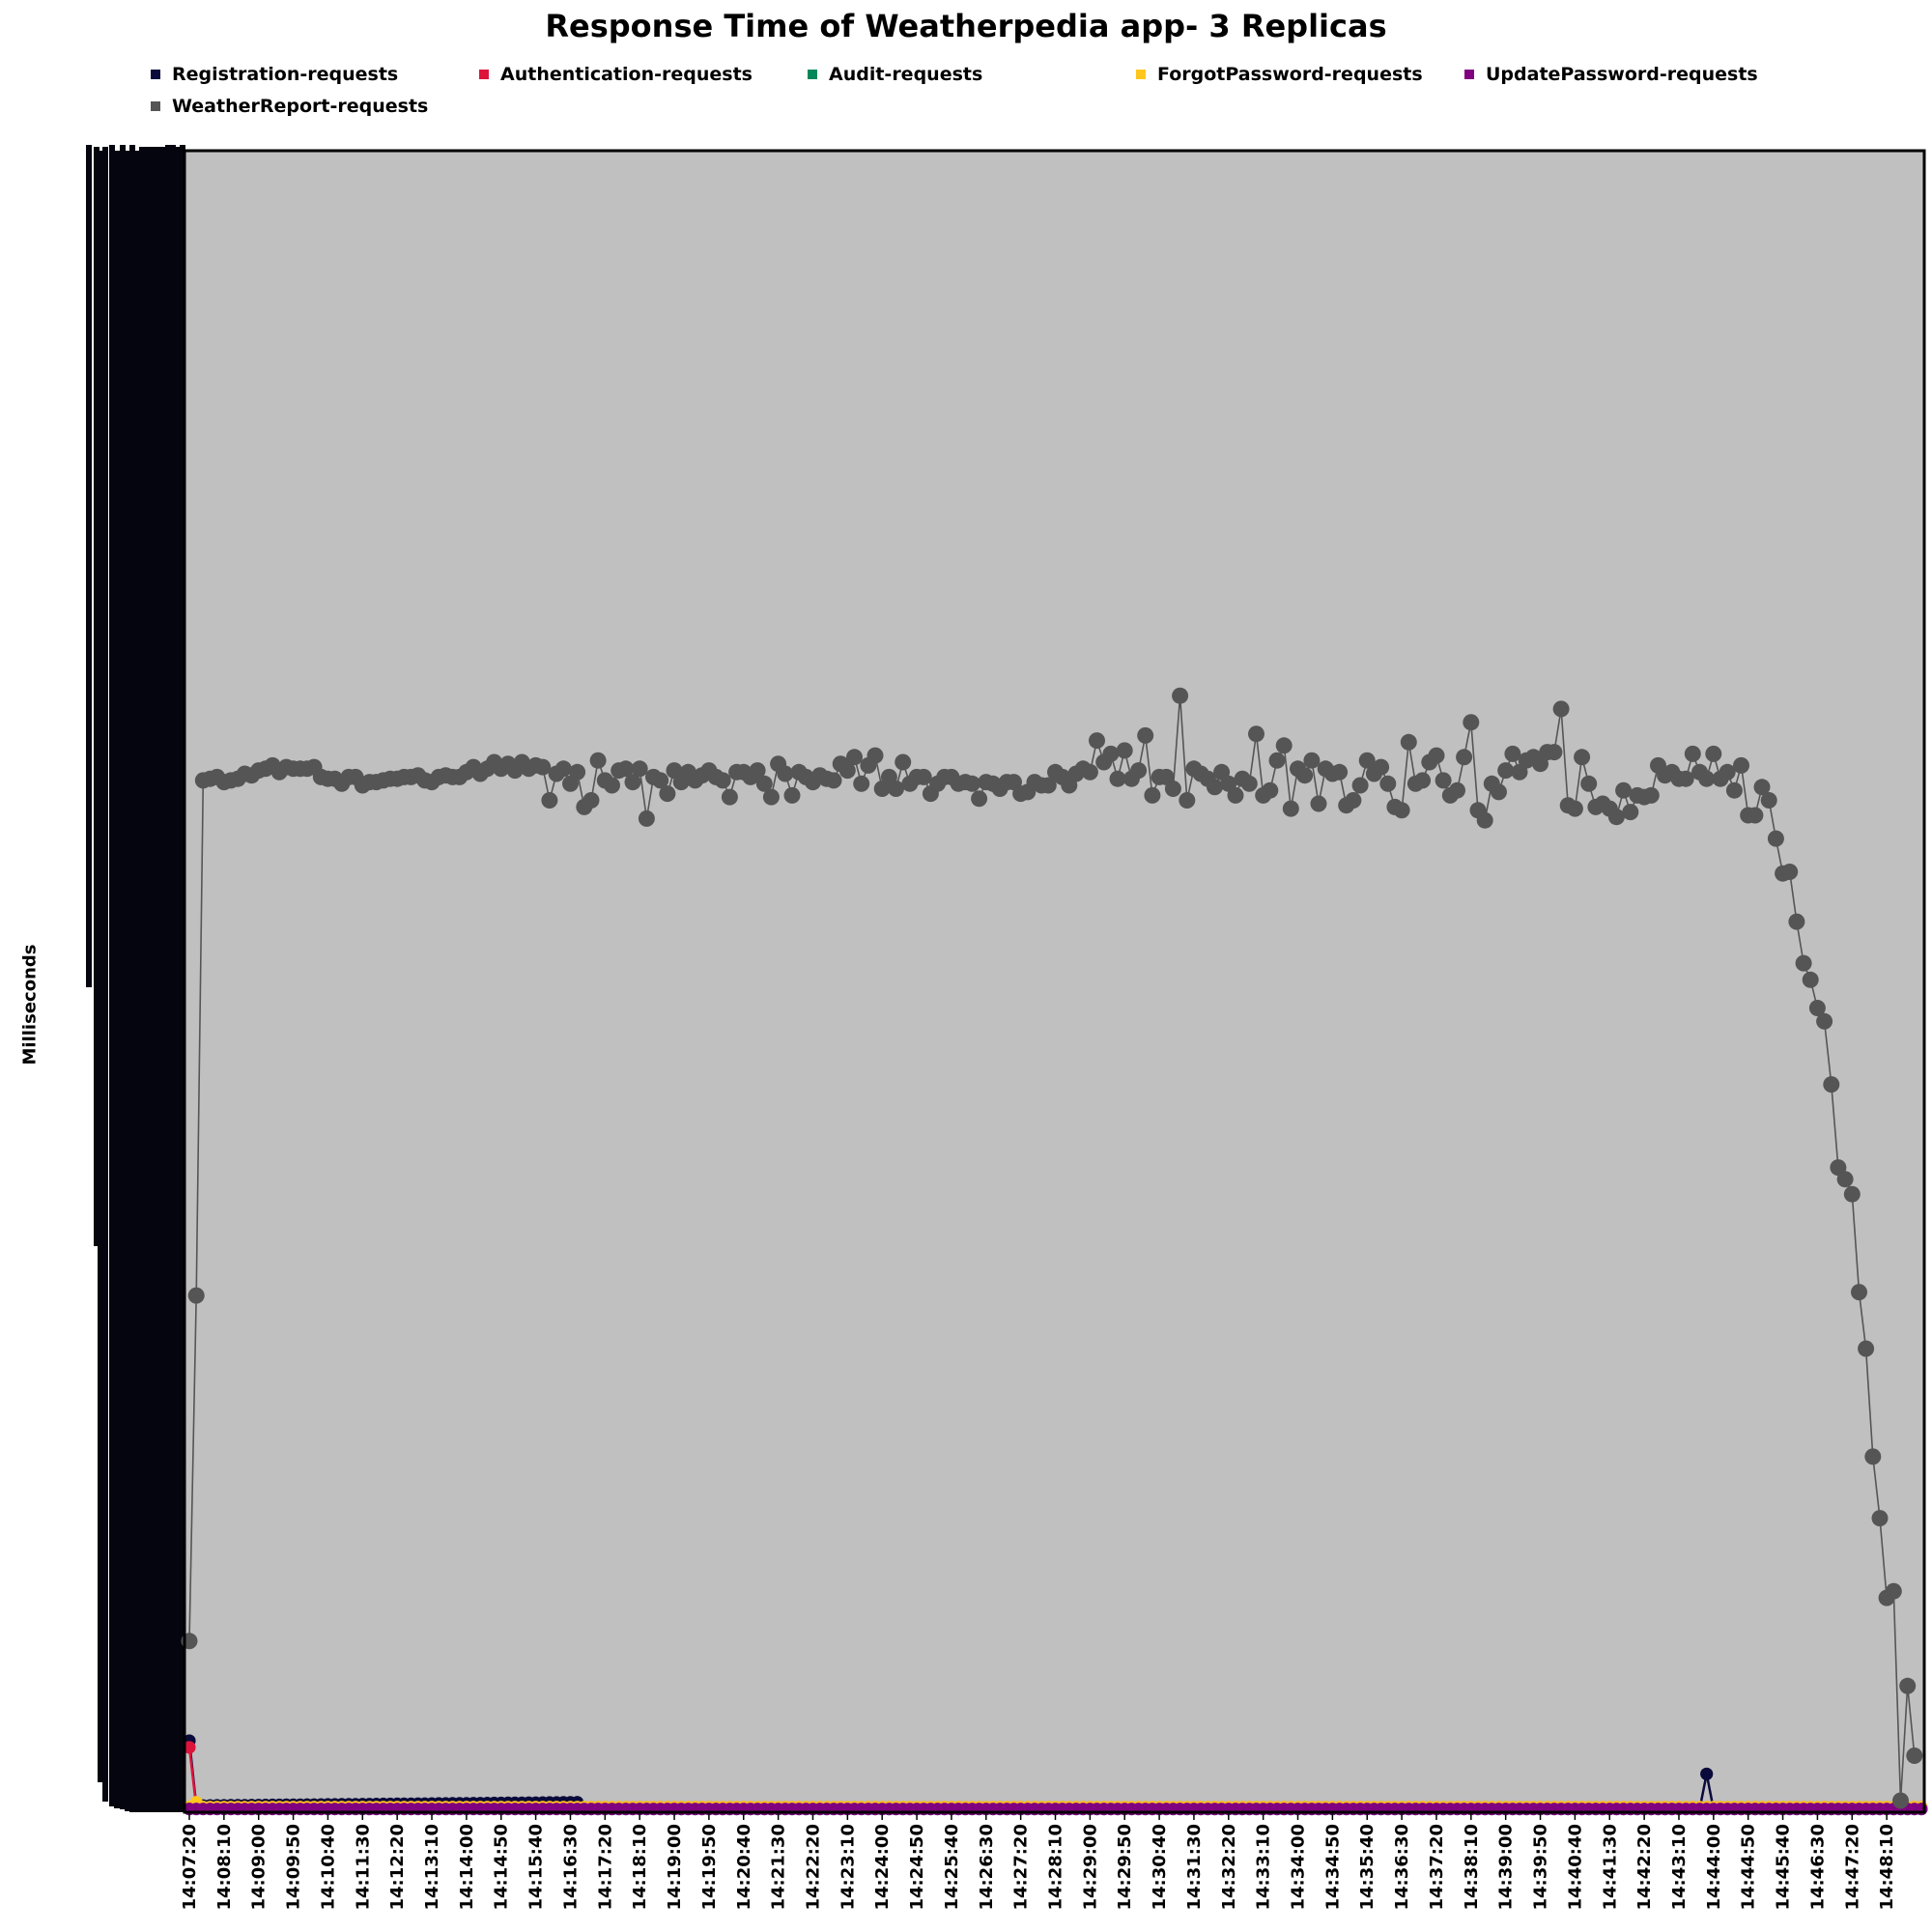 Image resolution: width=1932 pixels, height=1932 pixels. I want to click on x-tick-label: 14:12:20, so click(397, 1867).